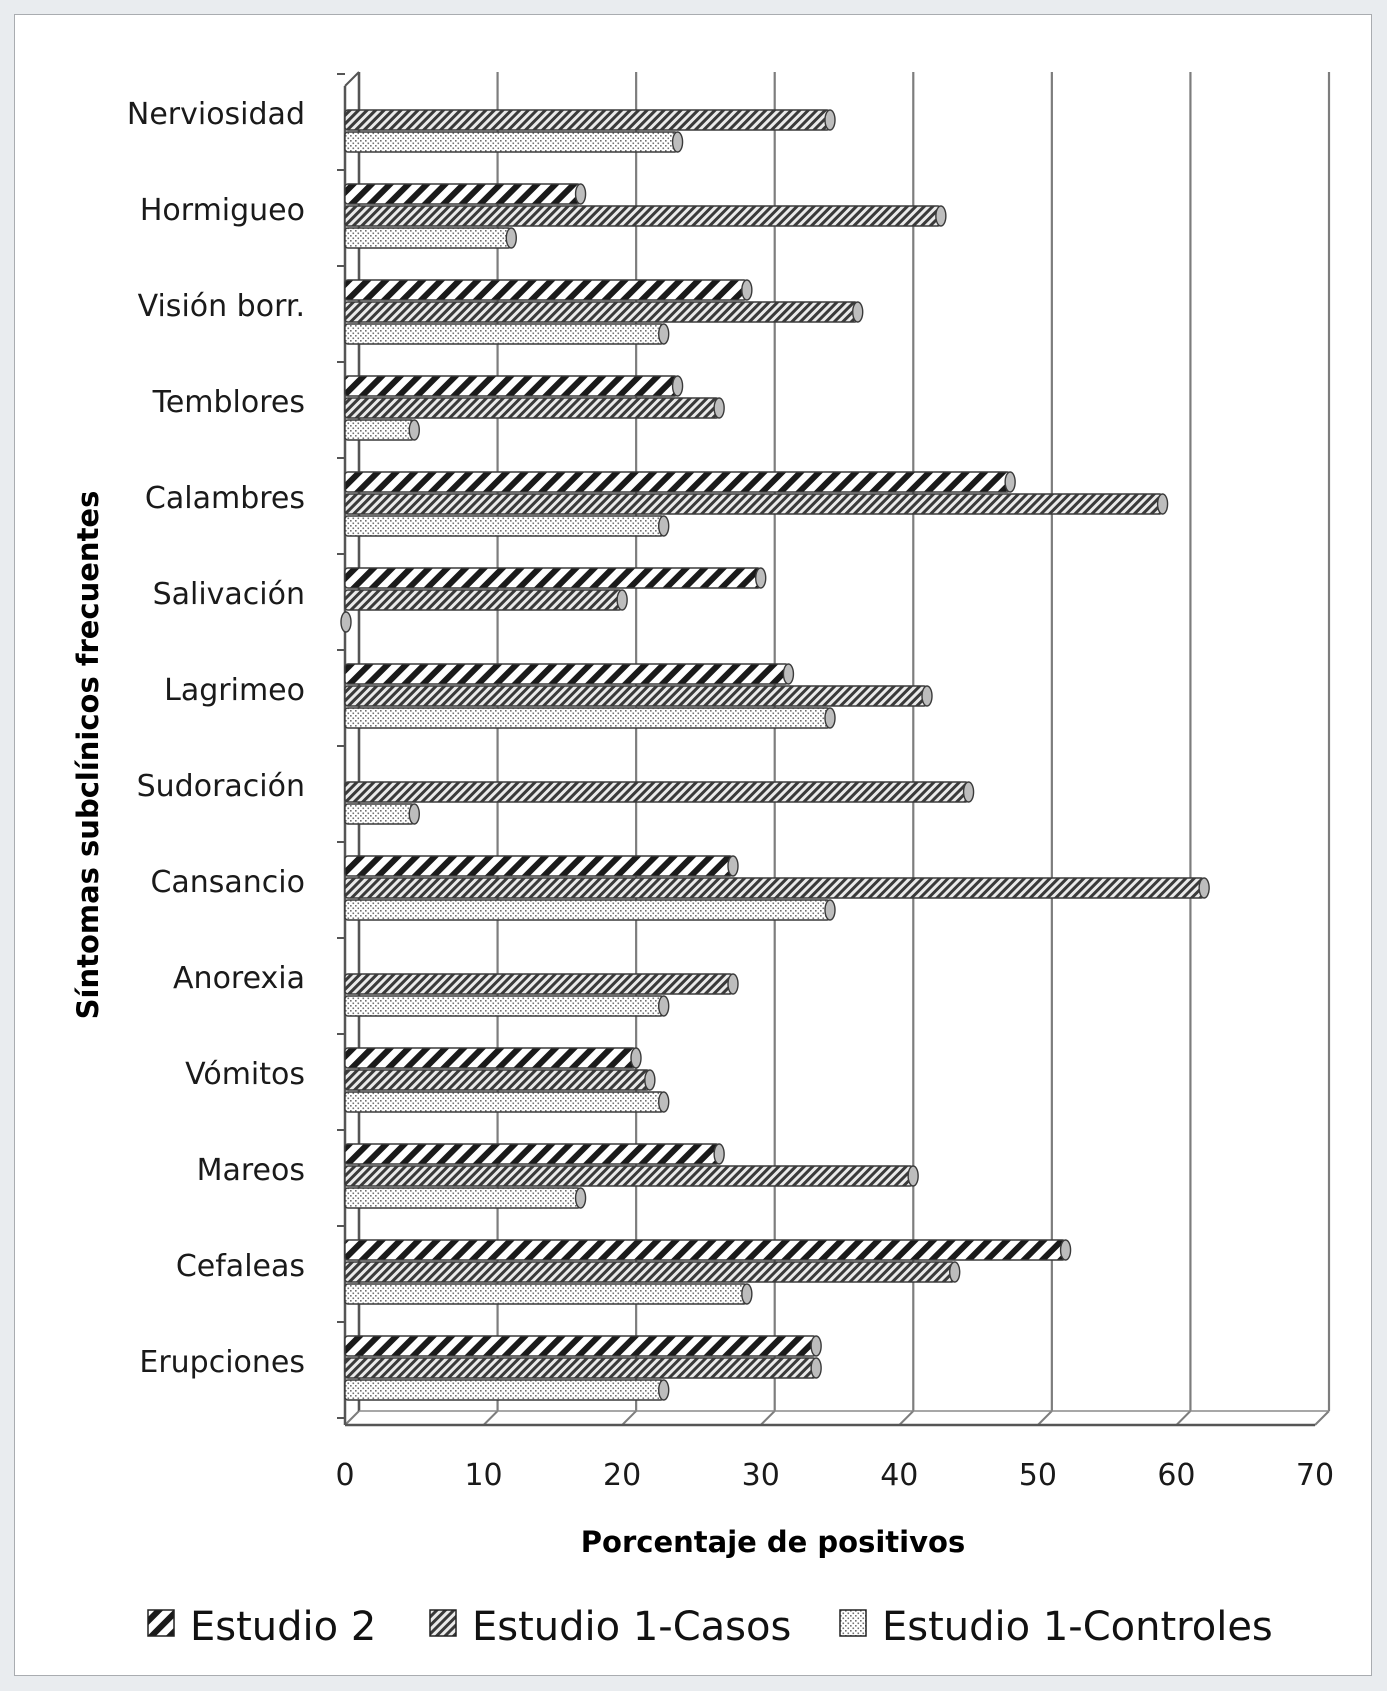  What do you see at coordinates (222, 210) in the screenshot?
I see `category-label: Hormigueo` at bounding box center [222, 210].